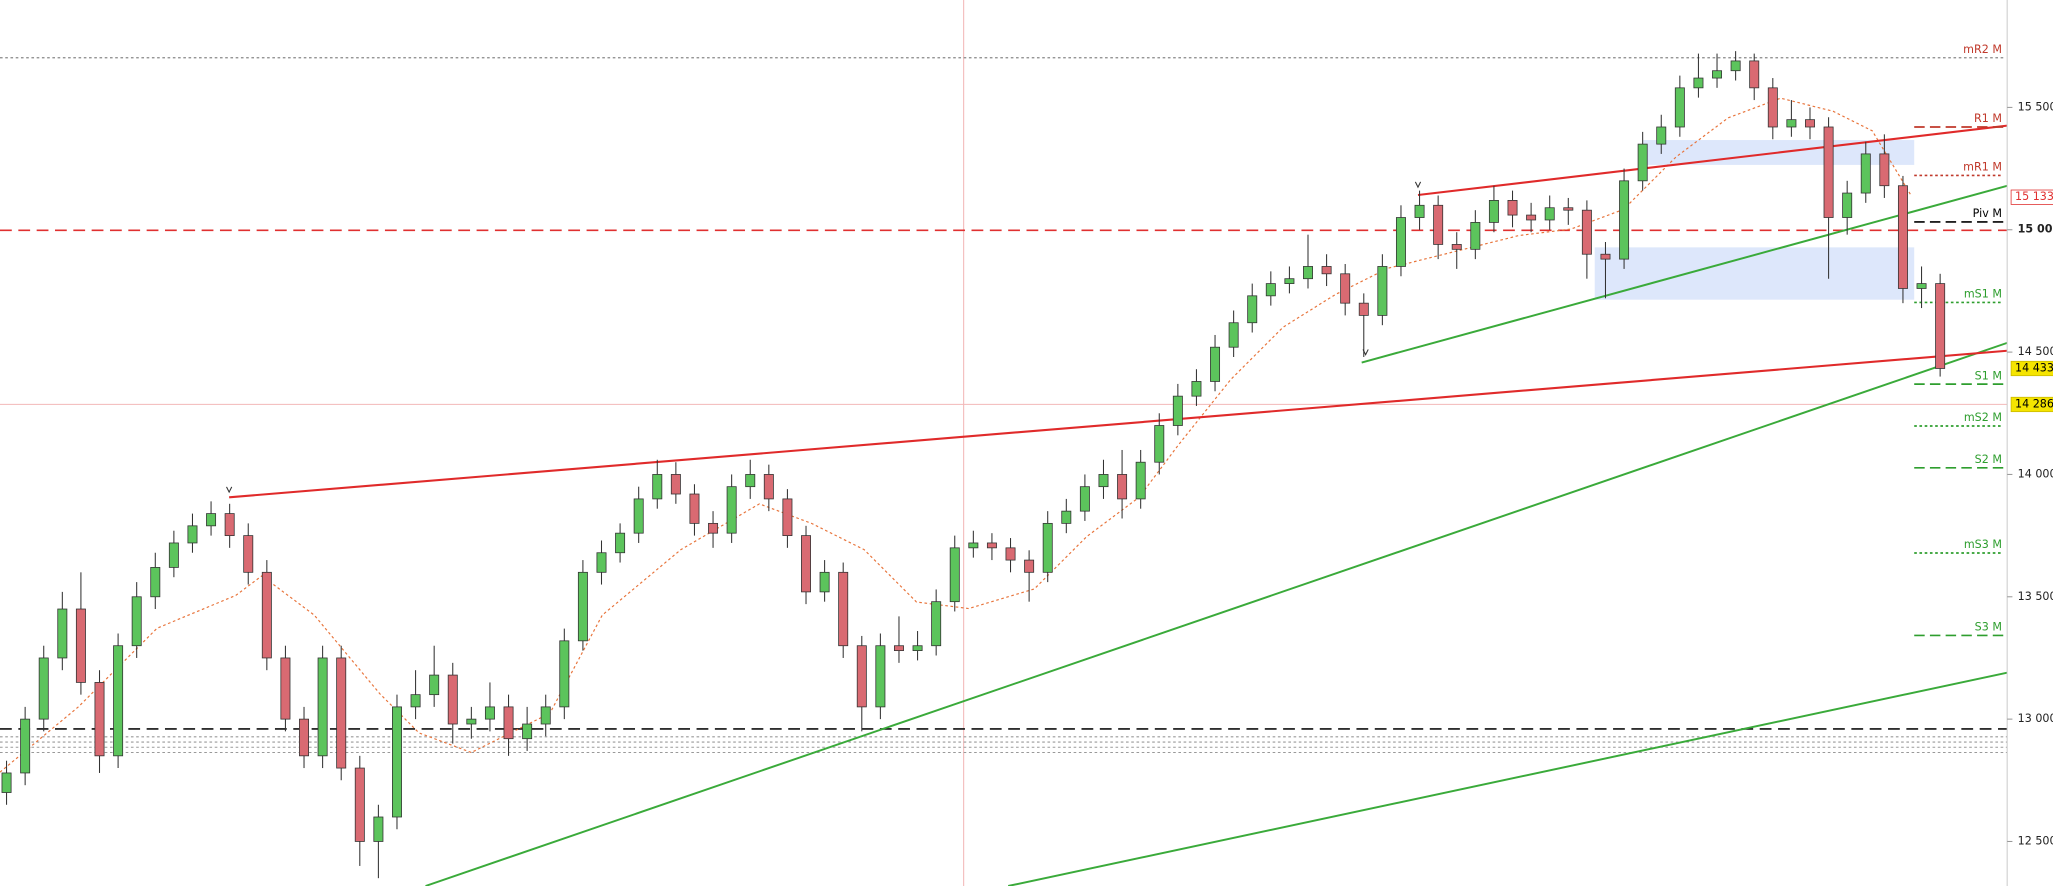 The image size is (2053, 886). Describe the element at coordinates (2035, 351) in the screenshot. I see `y-tick-label: 14 500` at that location.